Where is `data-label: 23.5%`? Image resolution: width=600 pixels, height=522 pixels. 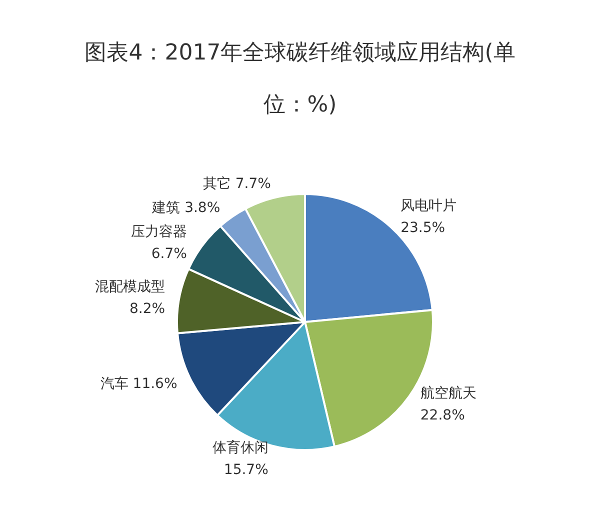 data-label: 23.5% is located at coordinates (423, 228).